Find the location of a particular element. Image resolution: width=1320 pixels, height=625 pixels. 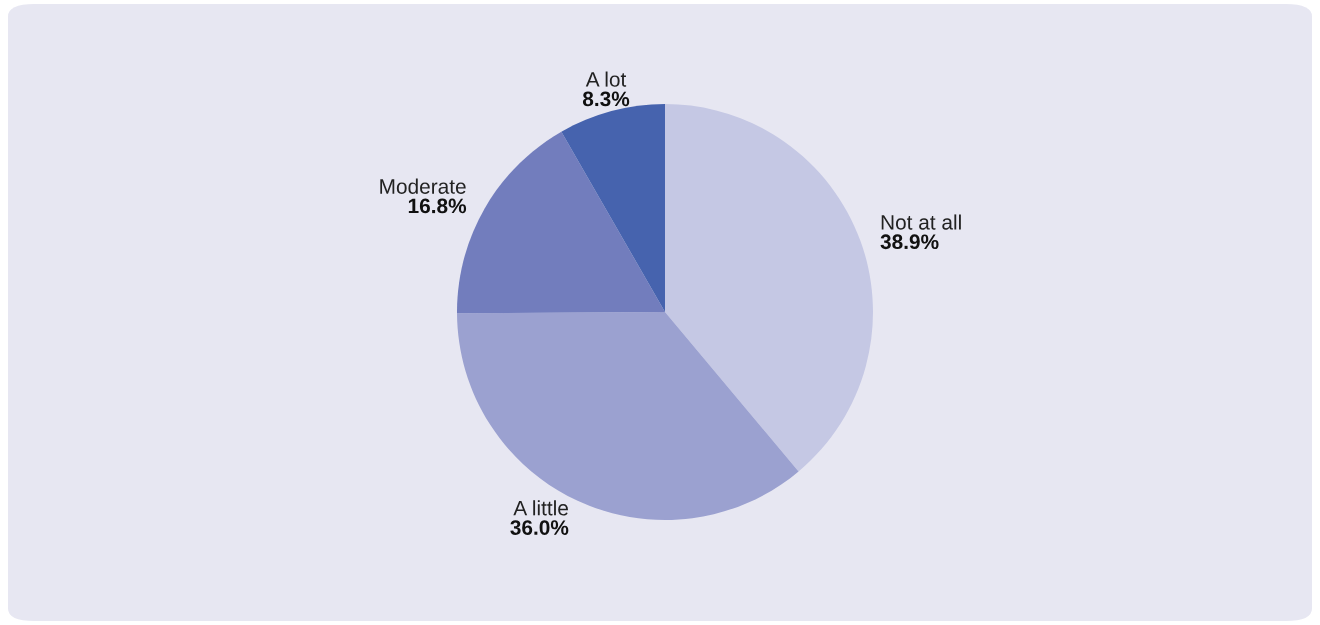

slice-label: Not at all is located at coordinates (921, 222).